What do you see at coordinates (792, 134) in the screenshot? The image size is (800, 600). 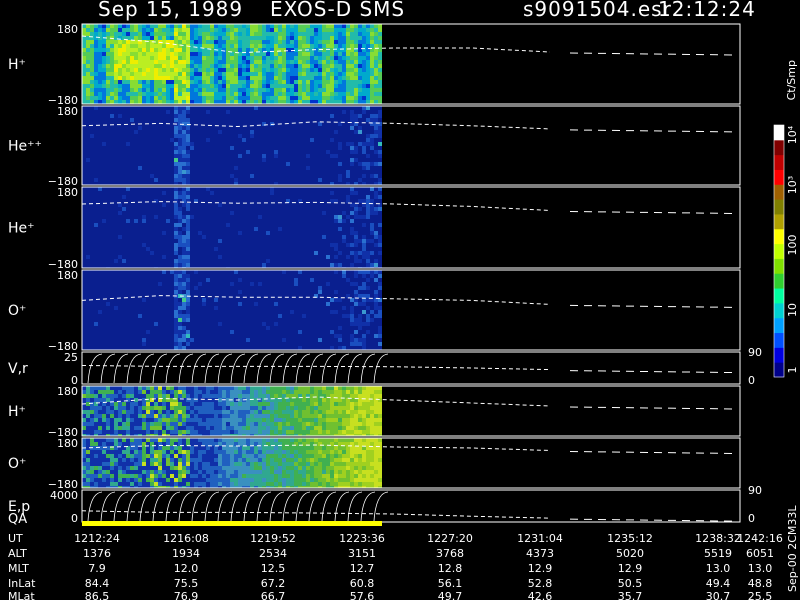 I see `colorbar-tick-label: 10⁴` at bounding box center [792, 134].